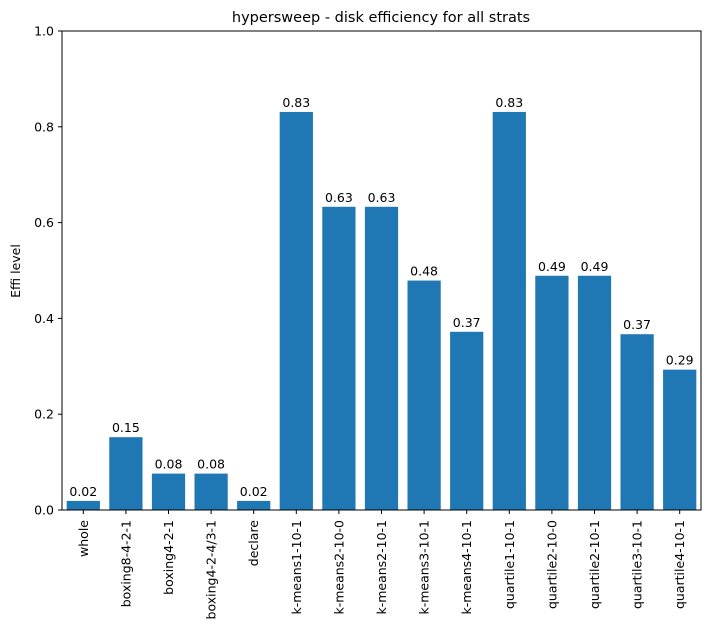  Describe the element at coordinates (168, 557) in the screenshot. I see `x-tick-label: boxing4-2-1` at that location.